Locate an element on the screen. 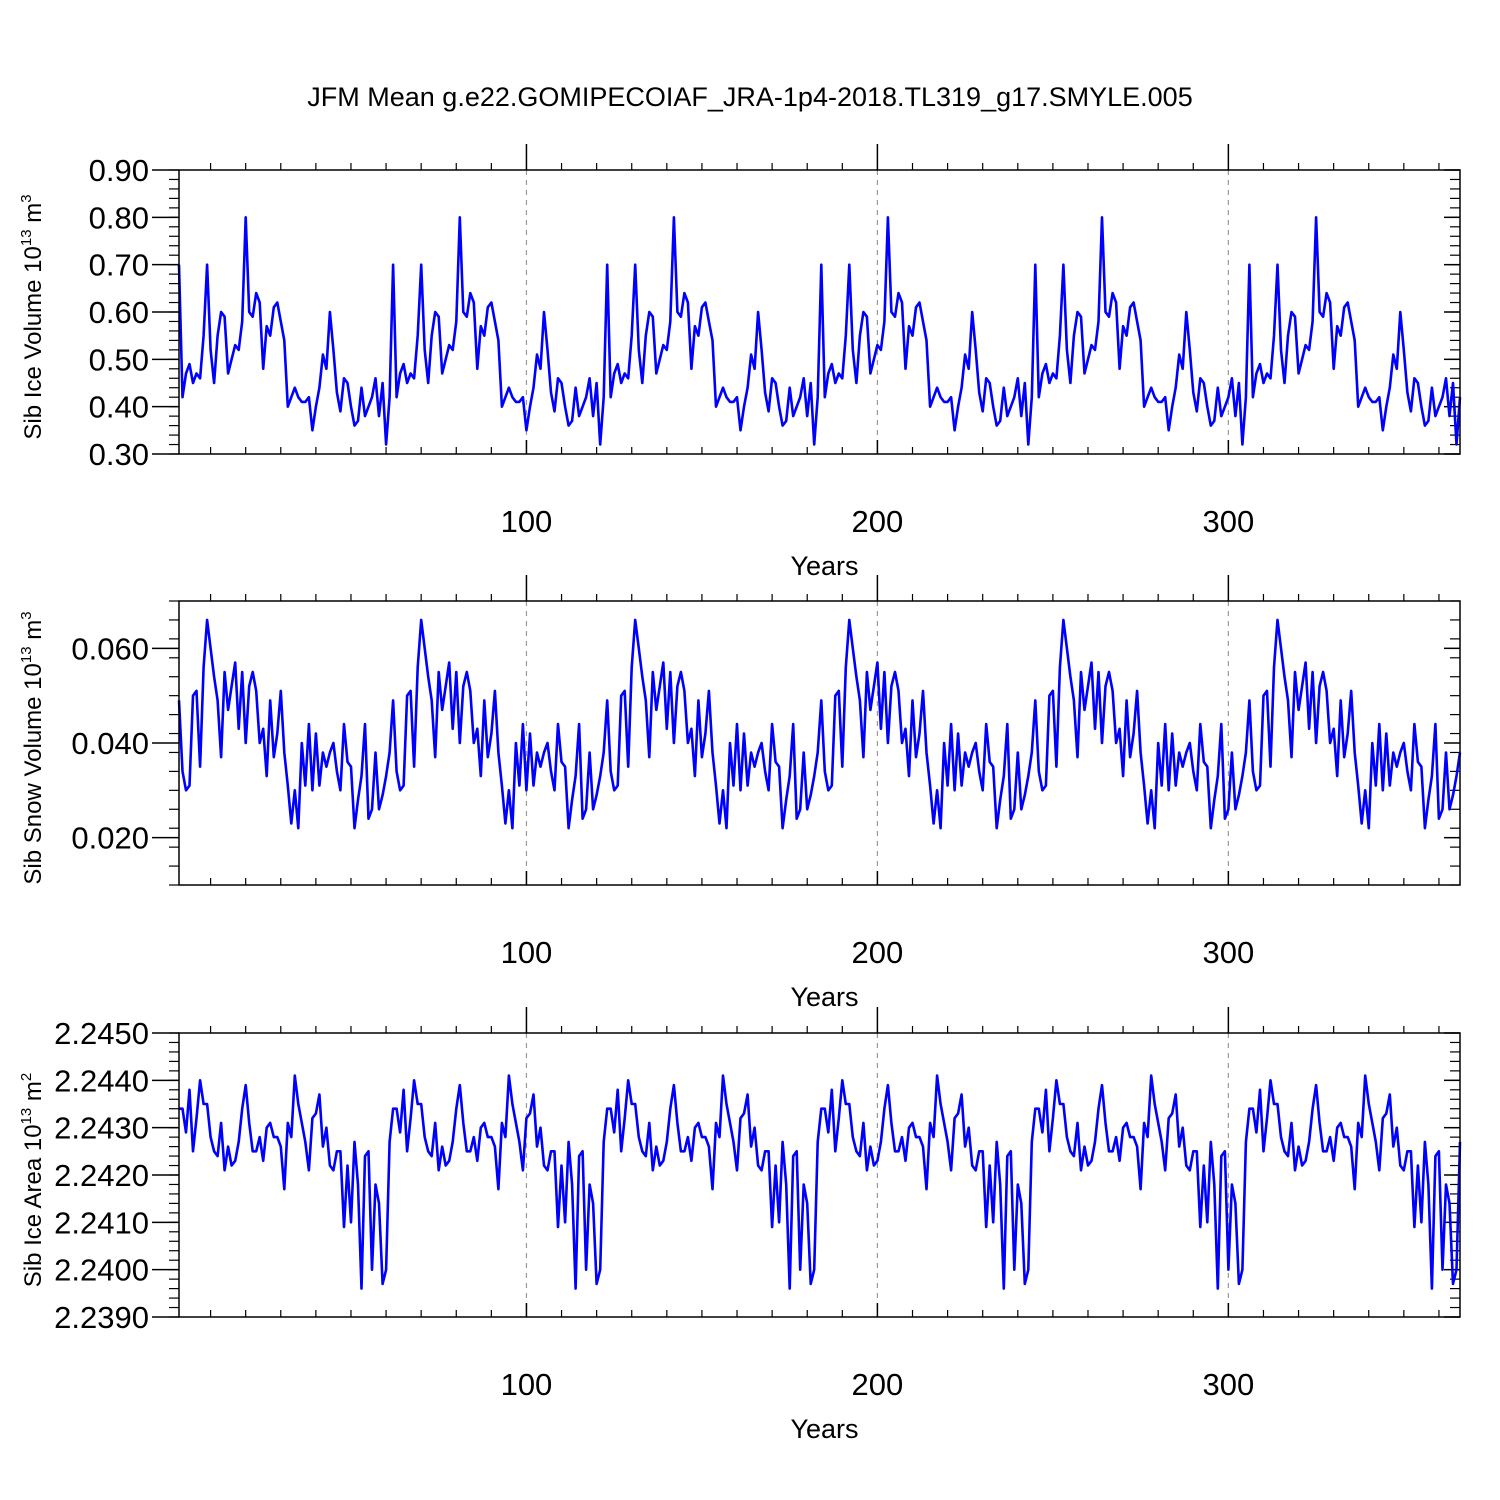 Image resolution: width=1500 pixels, height=1500 pixels. x-major-ticks-ice-area is located at coordinates (877, 1162).